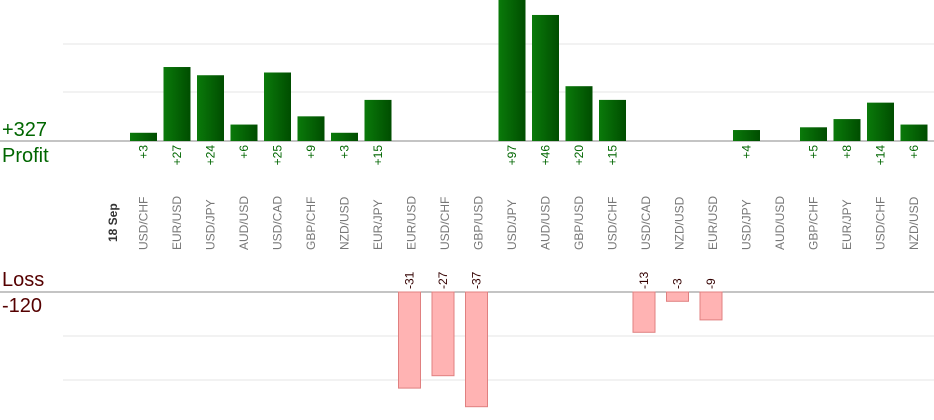  I want to click on data-label: +97, so click(512, 155).